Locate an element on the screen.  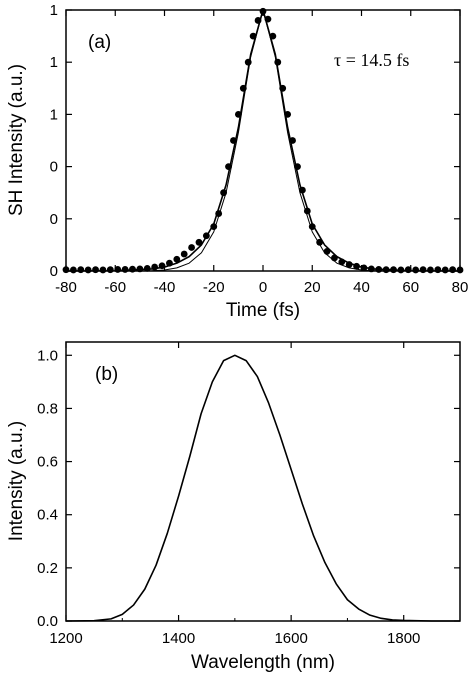
panel-b-x-tick-labels: 1200 1400 1600 1800 is located at coordinates (234, 638).